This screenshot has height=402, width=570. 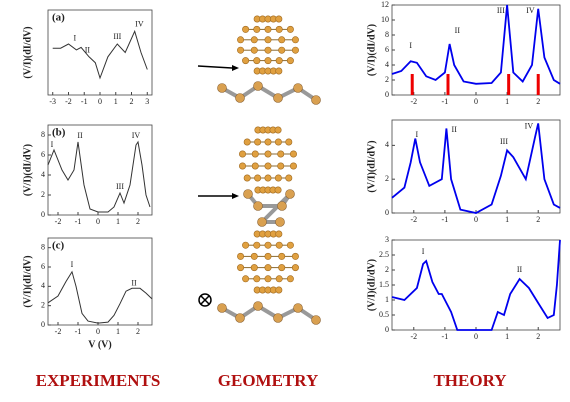 What do you see at coordinates (58, 246) in the screenshot?
I see `panel-label: (c)` at bounding box center [58, 246].